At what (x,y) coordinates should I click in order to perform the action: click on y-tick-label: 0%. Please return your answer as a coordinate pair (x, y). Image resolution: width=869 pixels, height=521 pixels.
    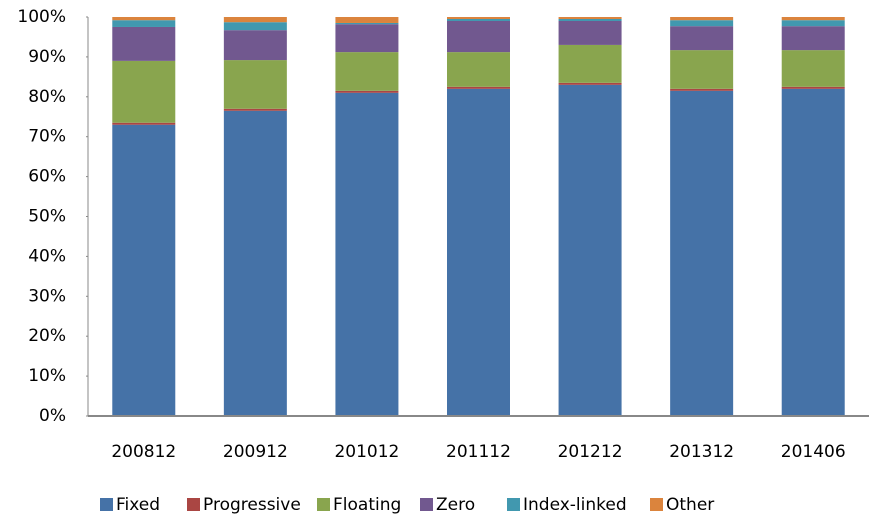
    Looking at the image, I should click on (52, 416).